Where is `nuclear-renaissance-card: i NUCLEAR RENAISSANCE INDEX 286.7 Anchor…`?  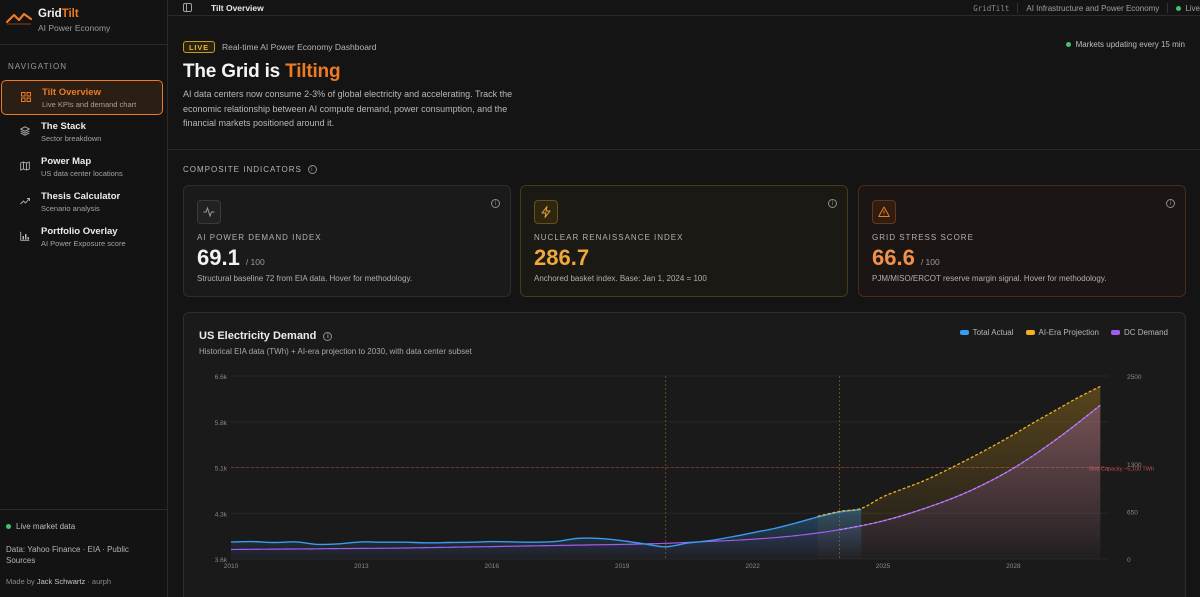
nuclear-renaissance-card: i NUCLEAR RENAISSANCE INDEX 286.7 Anchor… is located at coordinates (684, 241).